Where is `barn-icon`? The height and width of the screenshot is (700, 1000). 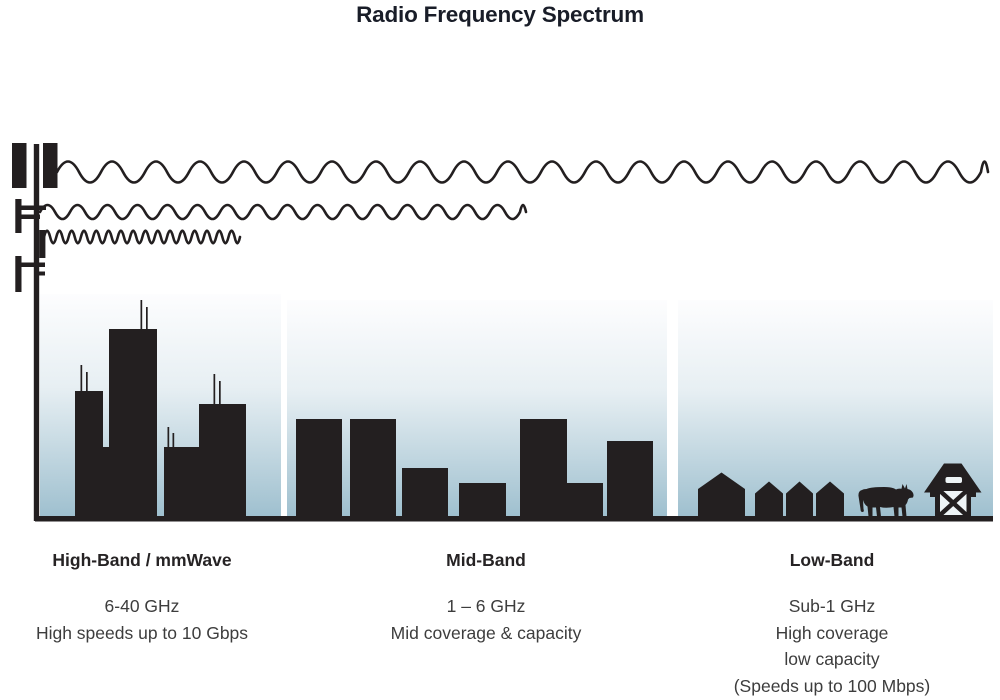 barn-icon is located at coordinates (953, 490).